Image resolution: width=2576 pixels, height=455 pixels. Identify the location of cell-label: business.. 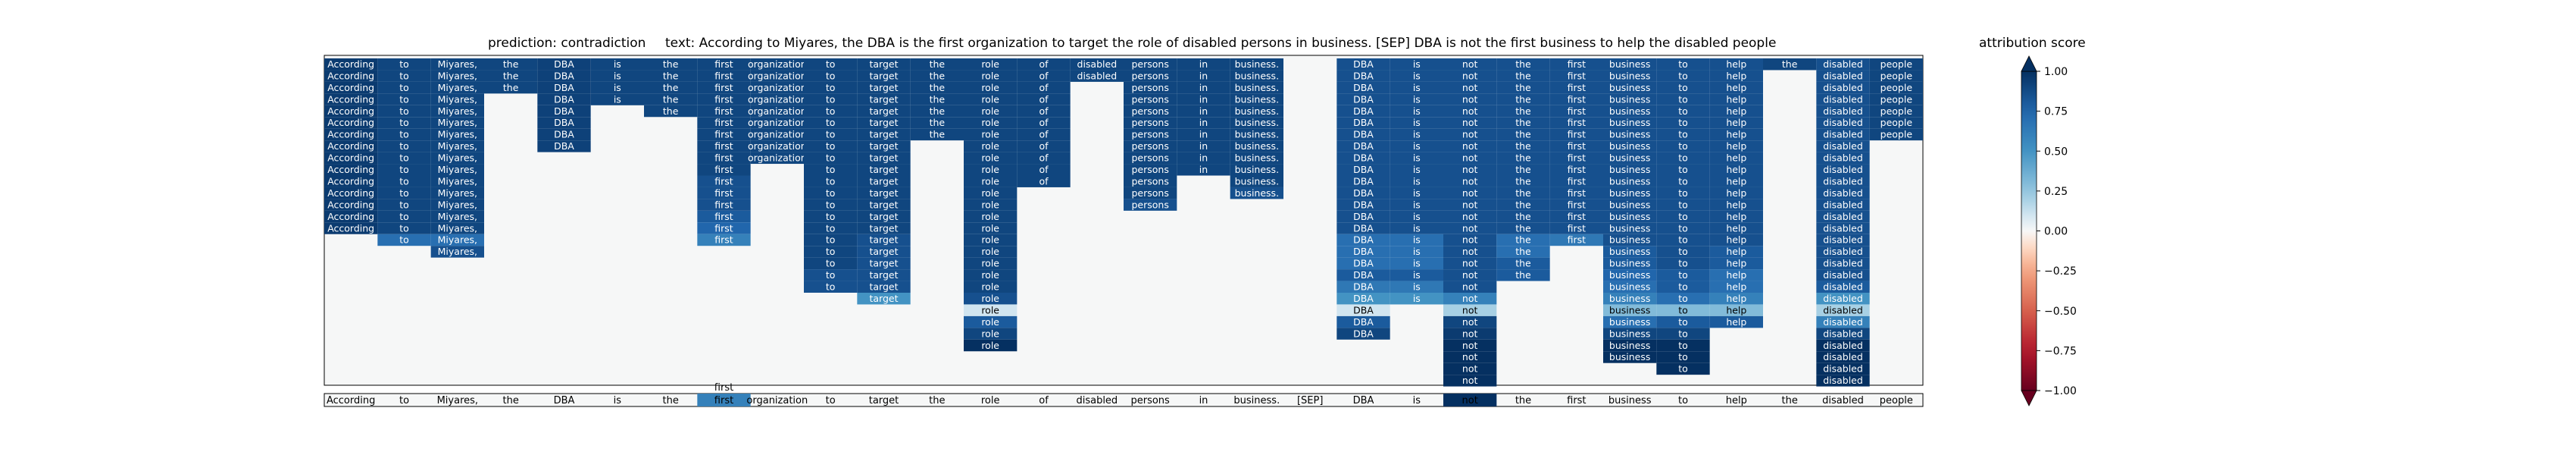
(1257, 193).